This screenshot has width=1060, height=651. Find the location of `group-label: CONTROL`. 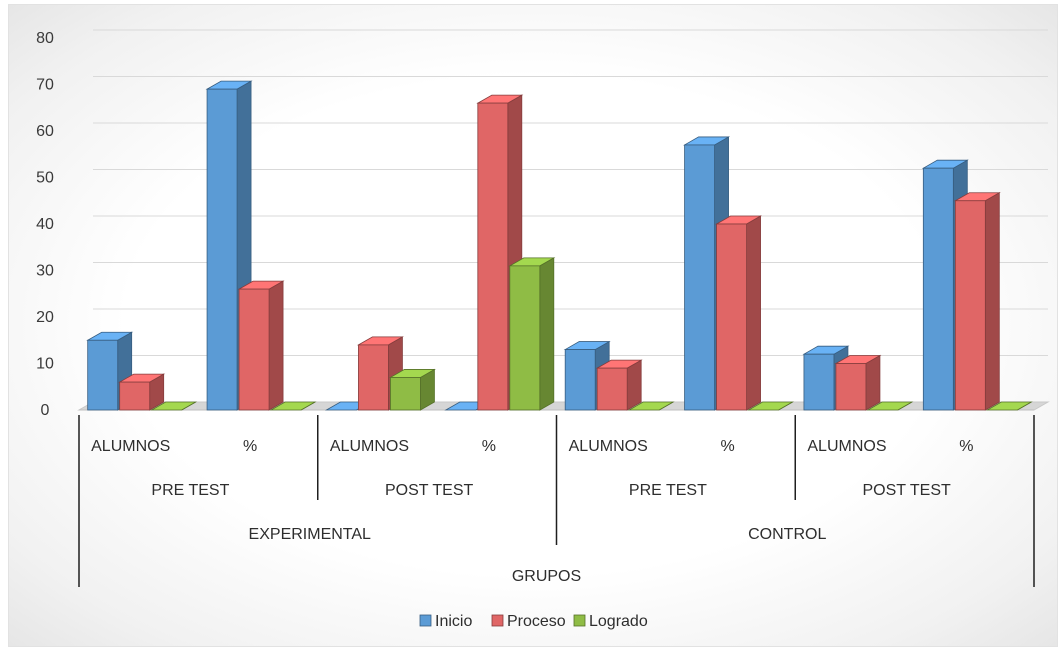

group-label: CONTROL is located at coordinates (787, 534).